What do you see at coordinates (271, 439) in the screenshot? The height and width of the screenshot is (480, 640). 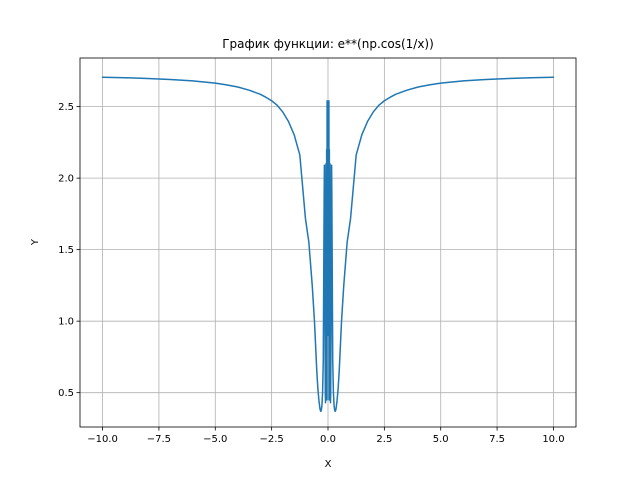 I see `x-tick-label: −2.5` at bounding box center [271, 439].